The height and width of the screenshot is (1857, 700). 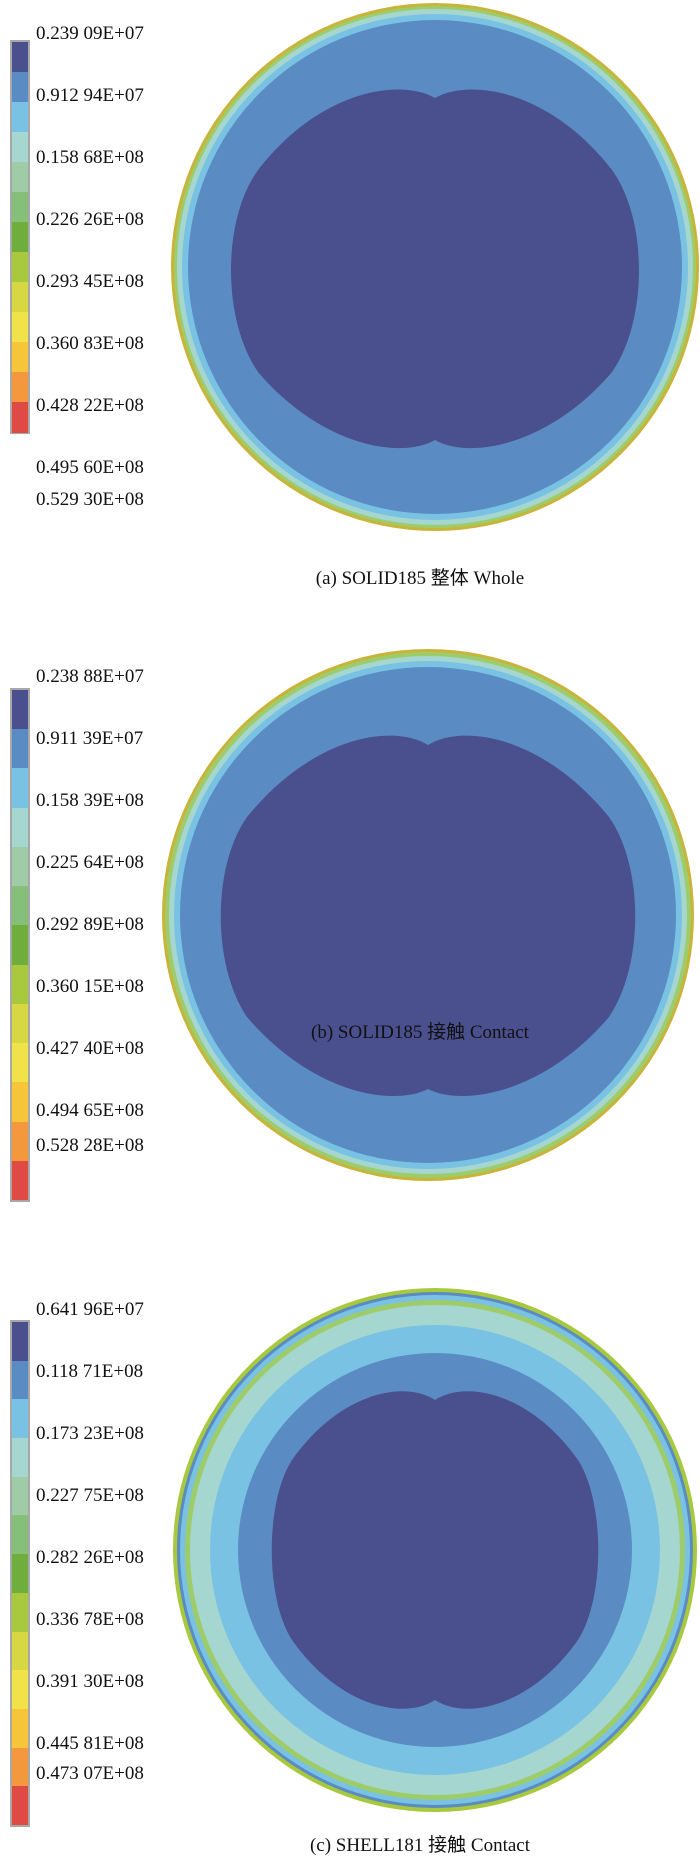 What do you see at coordinates (90, 405) in the screenshot?
I see `colorbar-label: 0.428 22E+08` at bounding box center [90, 405].